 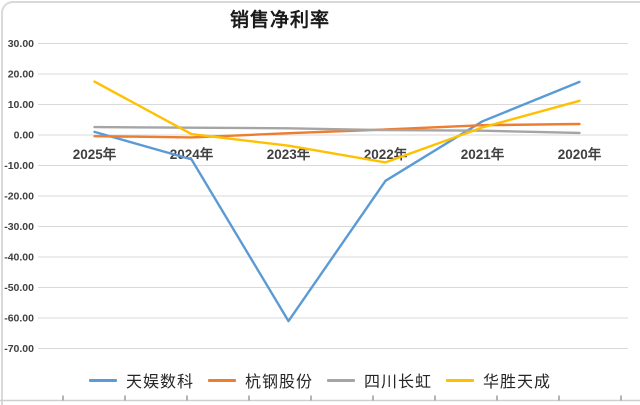 What do you see at coordinates (21, 75) in the screenshot?
I see `y-axis-tick-label: 20.00` at bounding box center [21, 75].